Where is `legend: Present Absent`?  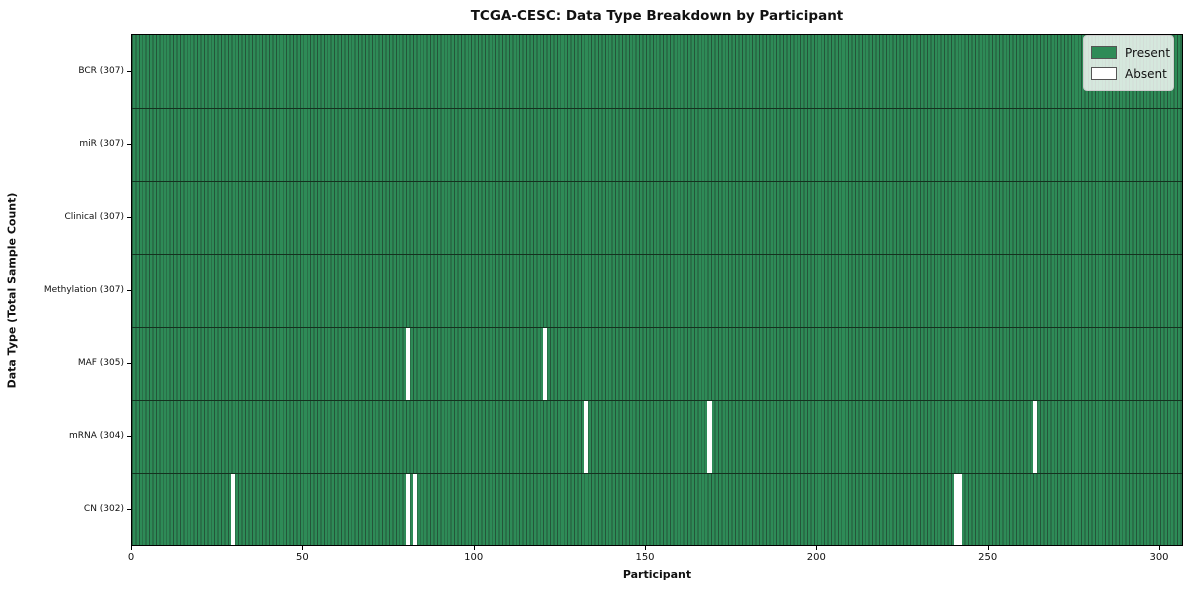 legend: Present Absent is located at coordinates (1128, 63).